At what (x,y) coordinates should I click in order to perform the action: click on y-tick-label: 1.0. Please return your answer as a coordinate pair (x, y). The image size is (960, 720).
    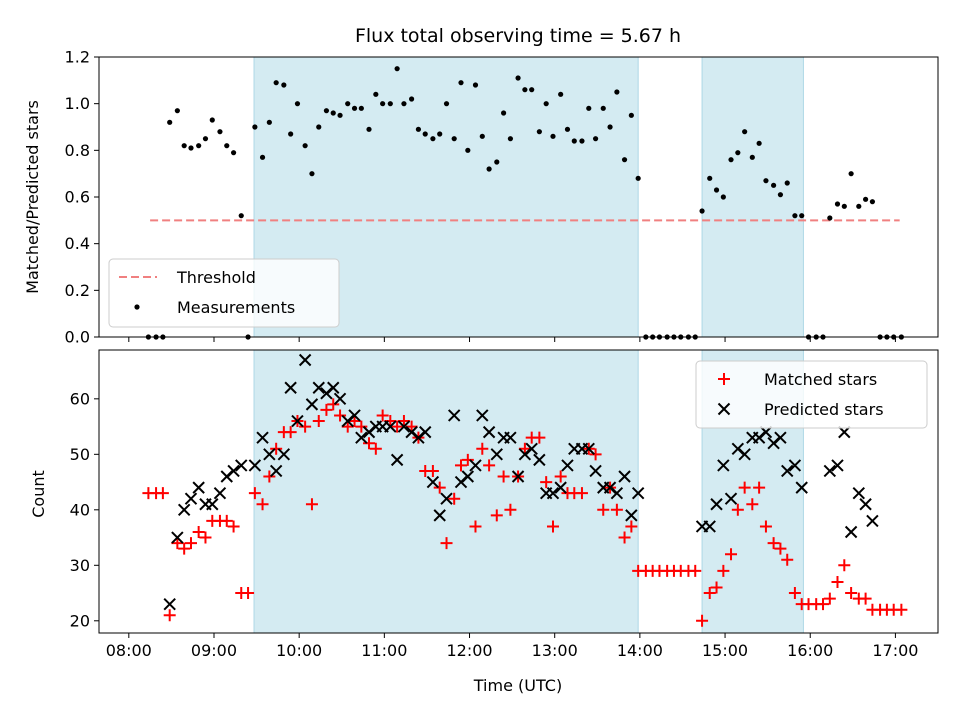
    Looking at the image, I should click on (77, 103).